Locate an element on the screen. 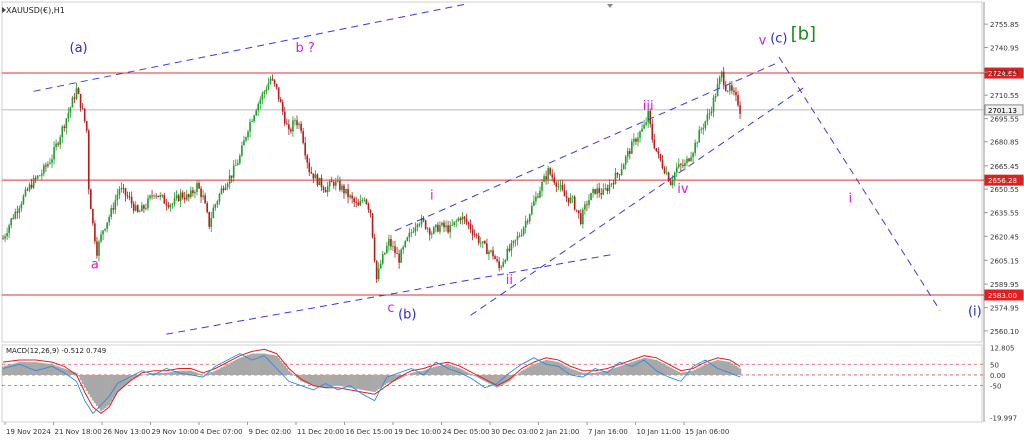 The height and width of the screenshot is (445, 1024). price-tick-label: 2725.25 is located at coordinates (1004, 73).